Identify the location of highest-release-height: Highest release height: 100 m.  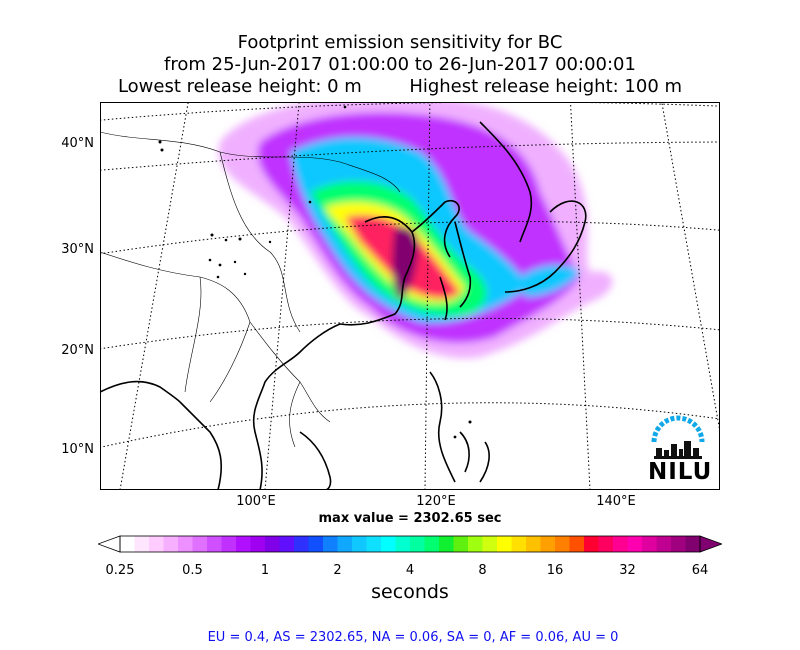
(546, 86).